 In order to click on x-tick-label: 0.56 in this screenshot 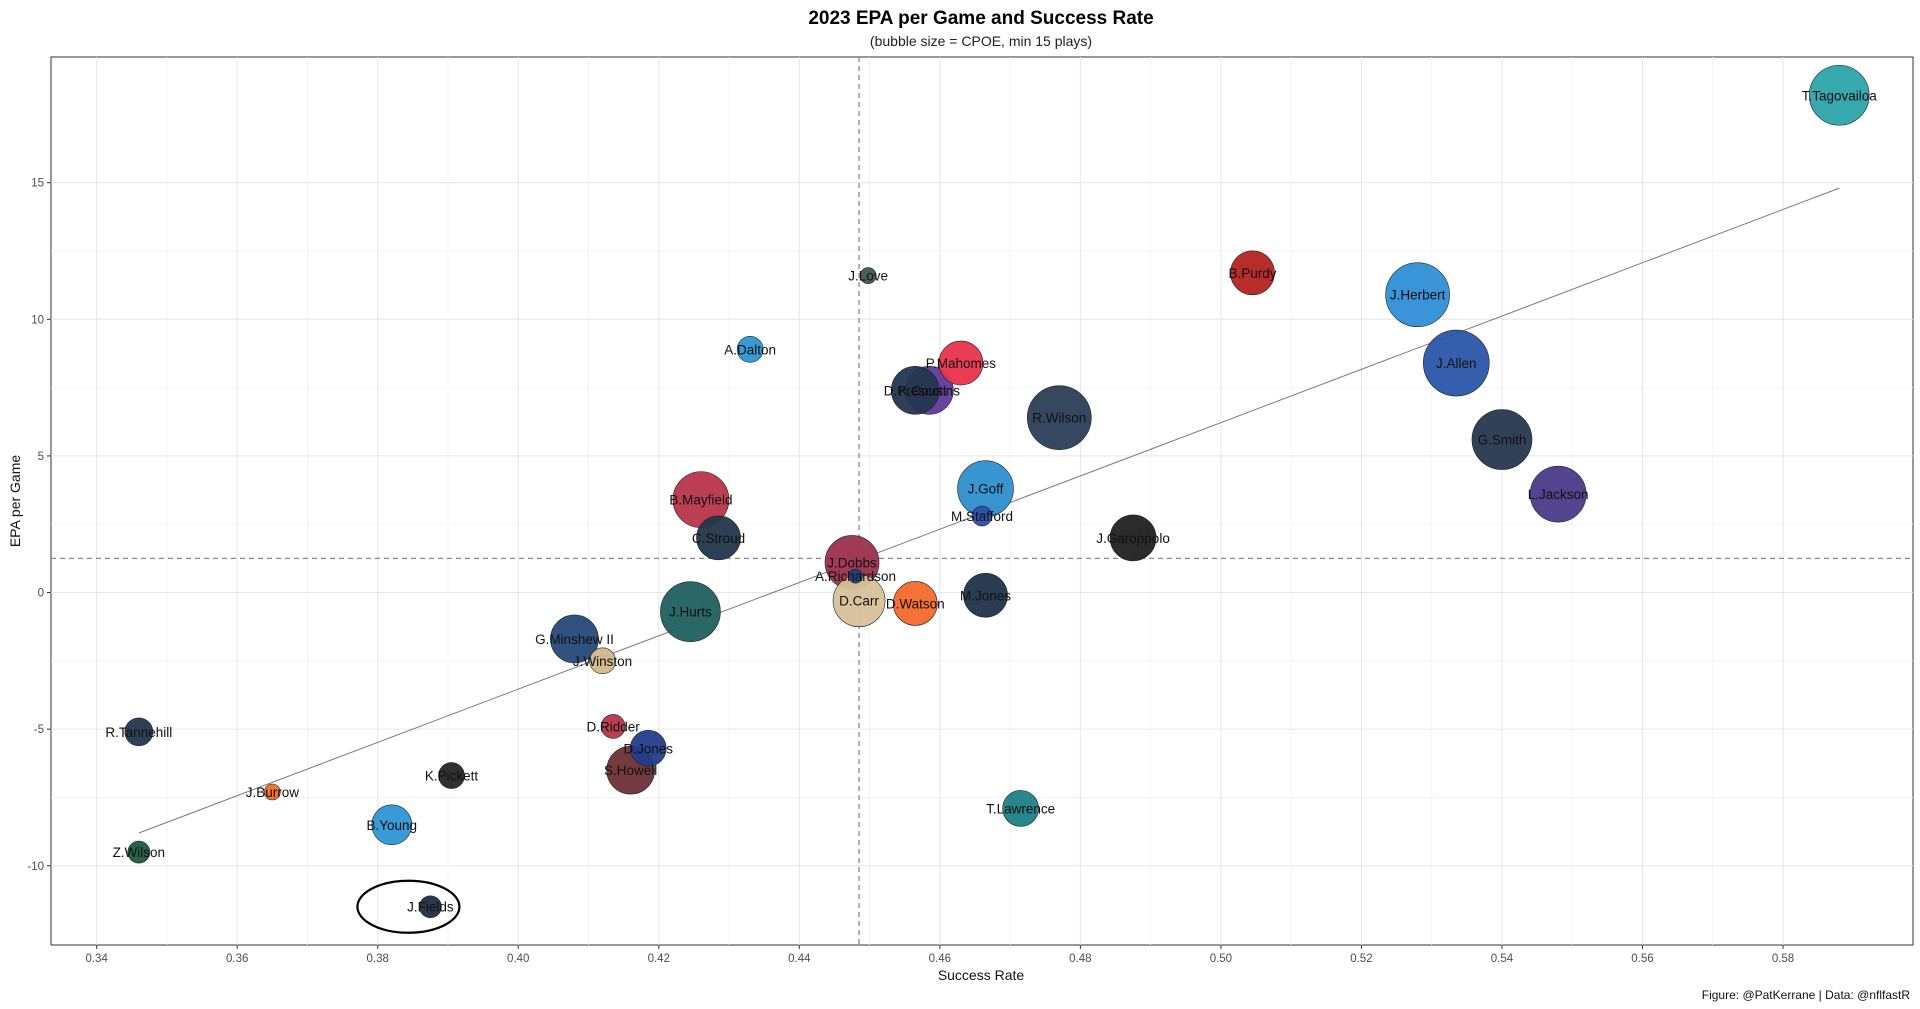, I will do `click(1642, 959)`.